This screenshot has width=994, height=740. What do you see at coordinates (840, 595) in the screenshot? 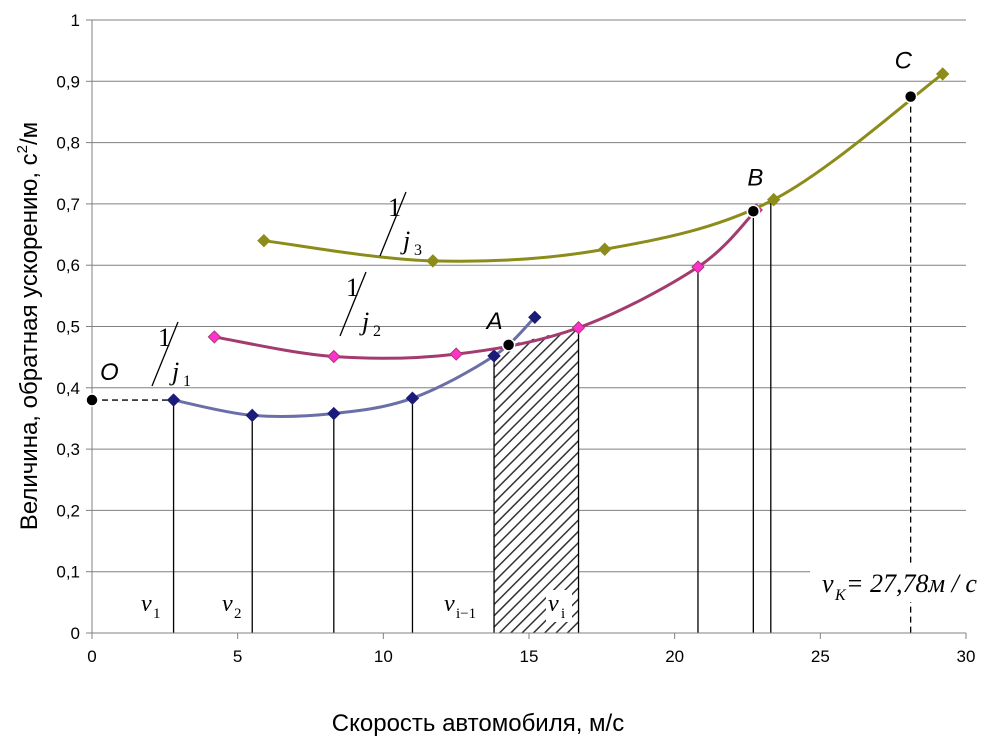
I see `vk-label-sub: K` at bounding box center [840, 595].